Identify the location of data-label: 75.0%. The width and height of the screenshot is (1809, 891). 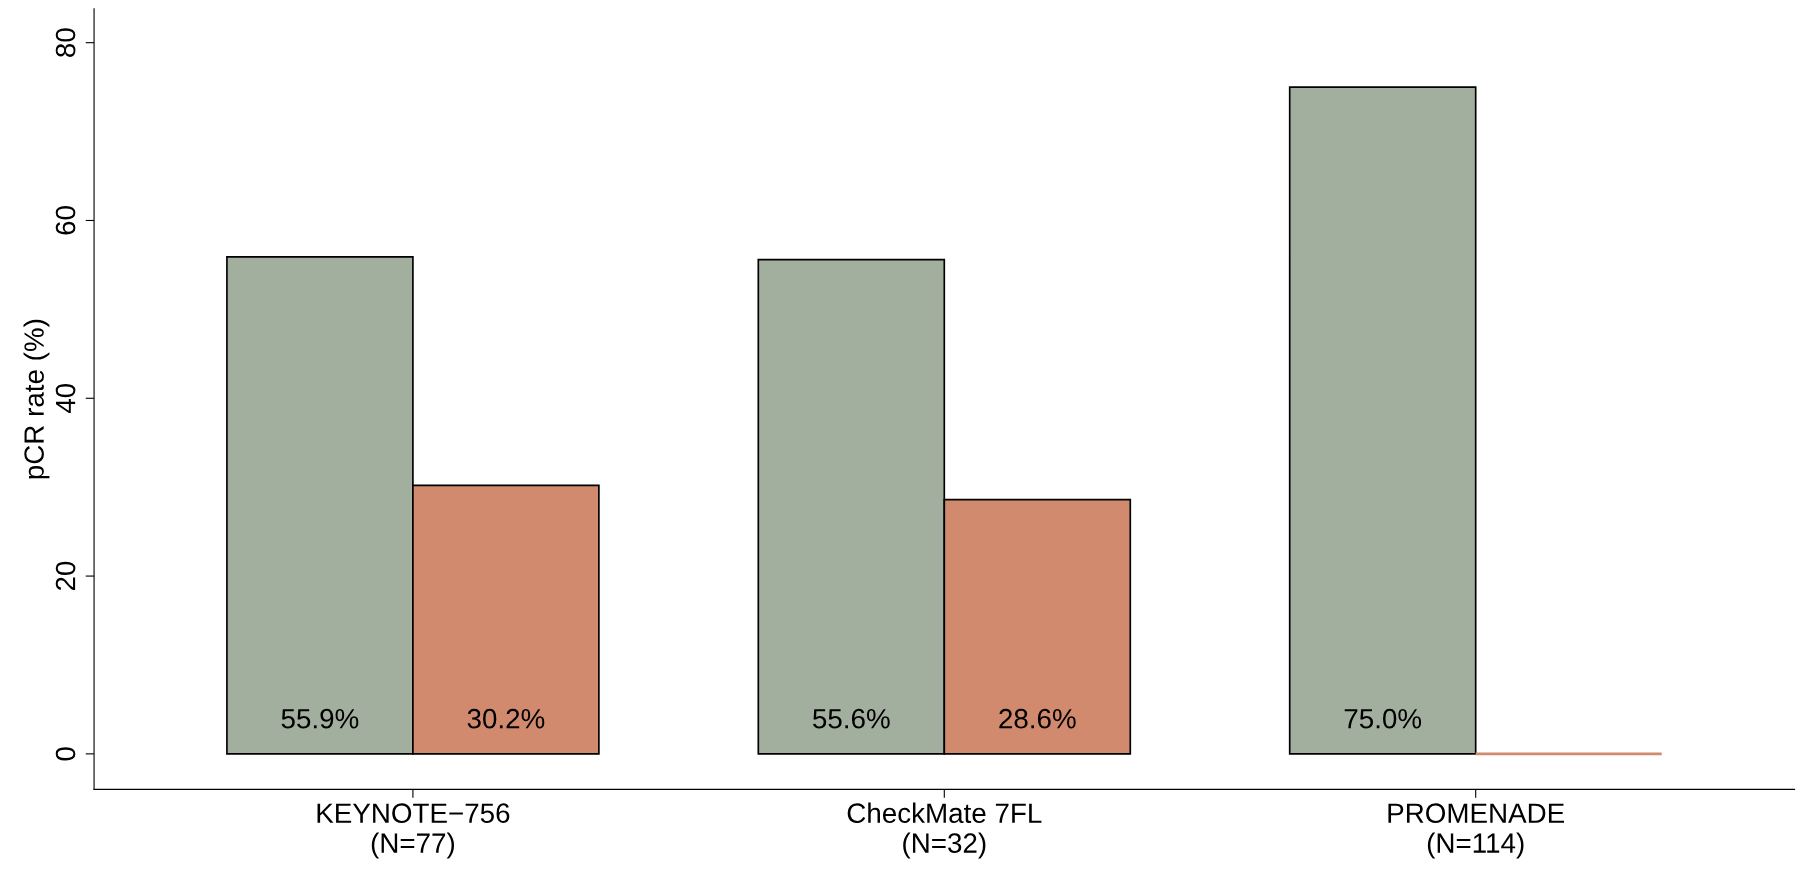
(1383, 718).